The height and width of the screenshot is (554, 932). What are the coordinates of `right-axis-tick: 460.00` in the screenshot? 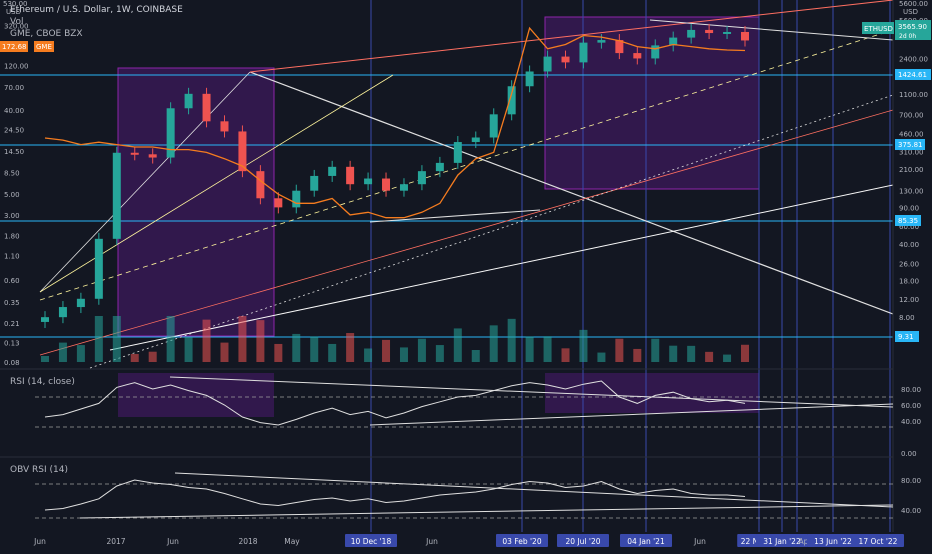 It's located at (911, 134).